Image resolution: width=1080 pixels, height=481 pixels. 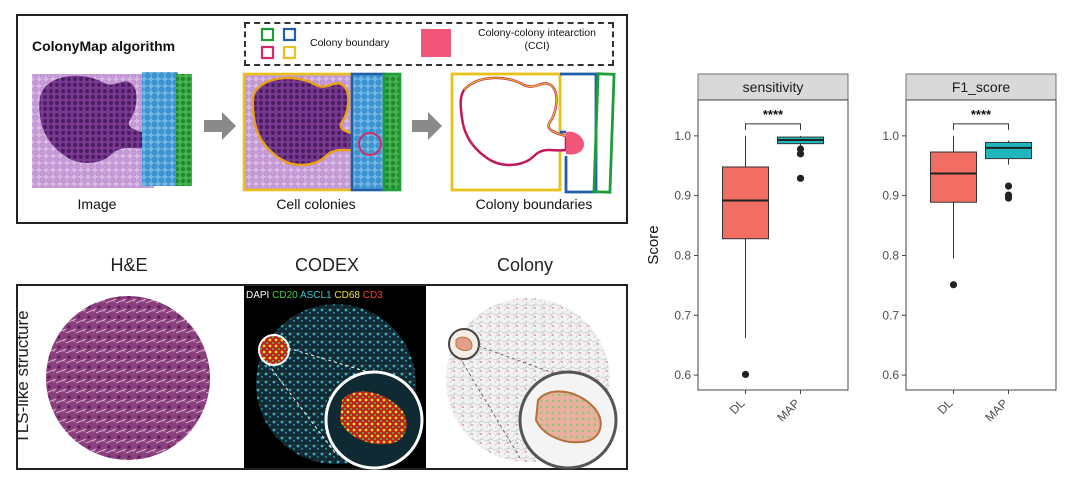 What do you see at coordinates (604, 133) in the screenshot?
I see `boundary-green` at bounding box center [604, 133].